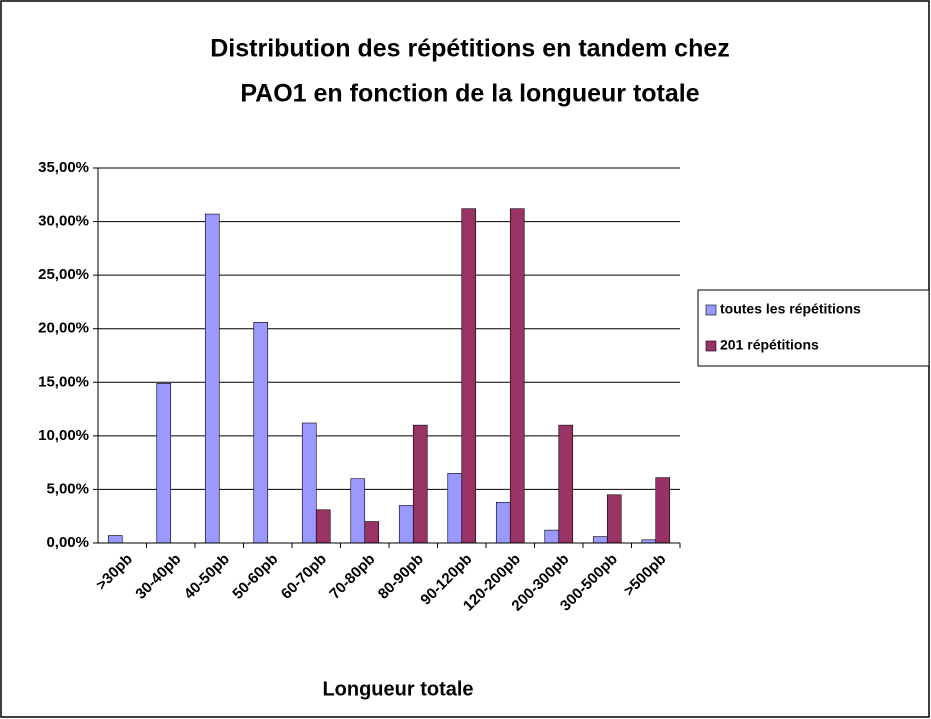 The width and height of the screenshot is (931, 719). I want to click on y-tick-label: 5,00%, so click(67, 488).